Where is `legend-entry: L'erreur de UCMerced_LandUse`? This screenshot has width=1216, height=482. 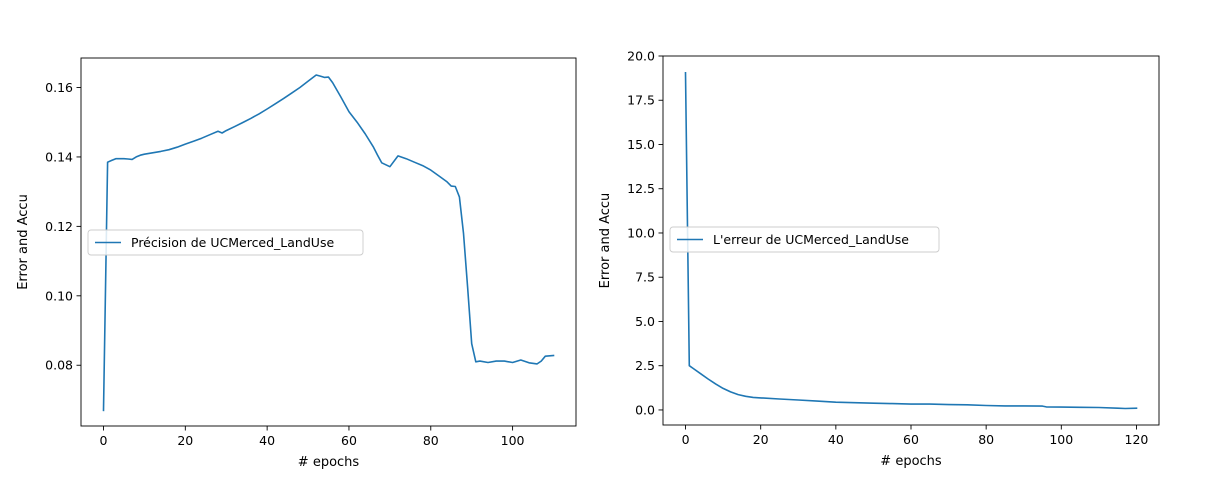 legend-entry: L'erreur de UCMerced_LandUse is located at coordinates (811, 239).